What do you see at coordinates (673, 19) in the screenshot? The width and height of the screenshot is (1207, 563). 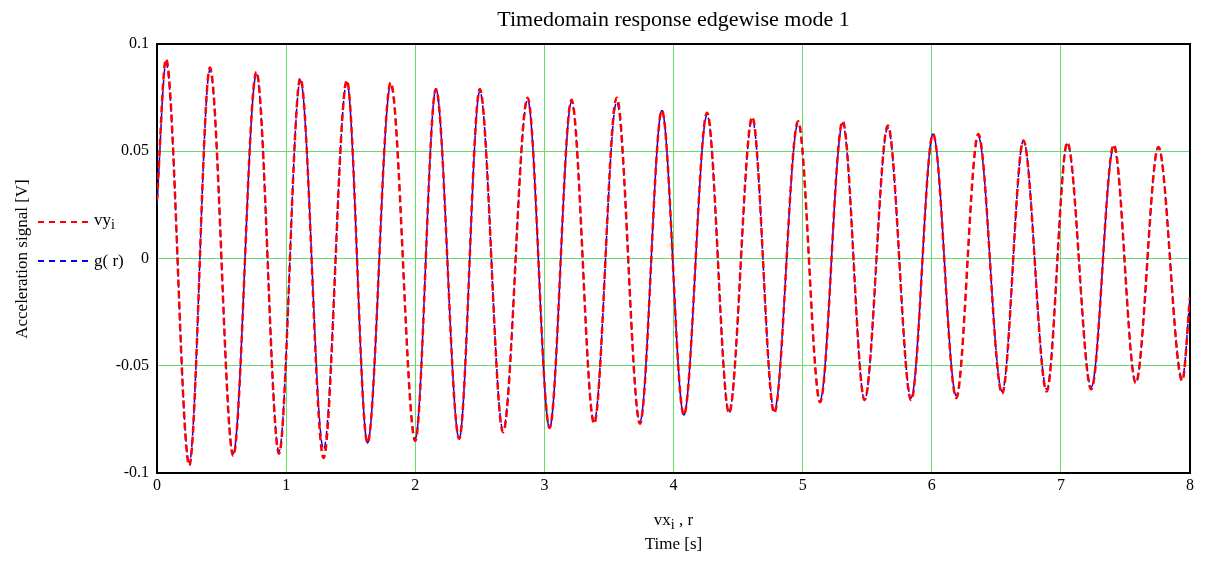 I see `chart-title: Timedomain response edgewise mode 1` at bounding box center [673, 19].